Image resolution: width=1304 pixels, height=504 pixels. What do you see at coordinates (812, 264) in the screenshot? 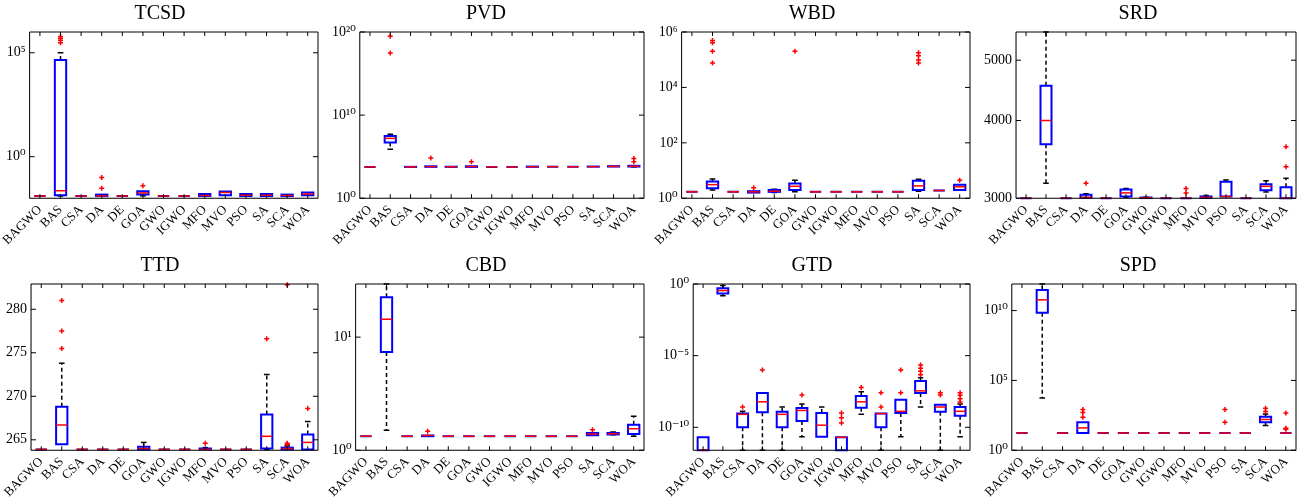
I see `chart-title: GTD` at bounding box center [812, 264].